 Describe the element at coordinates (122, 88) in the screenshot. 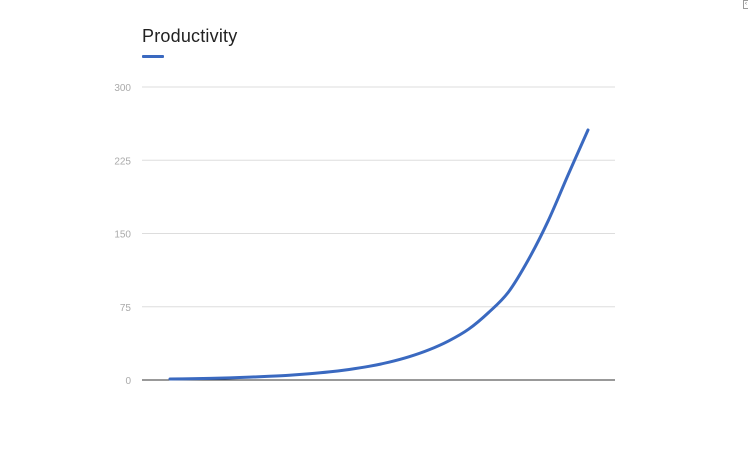

I see `y-tick-label: 300` at that location.